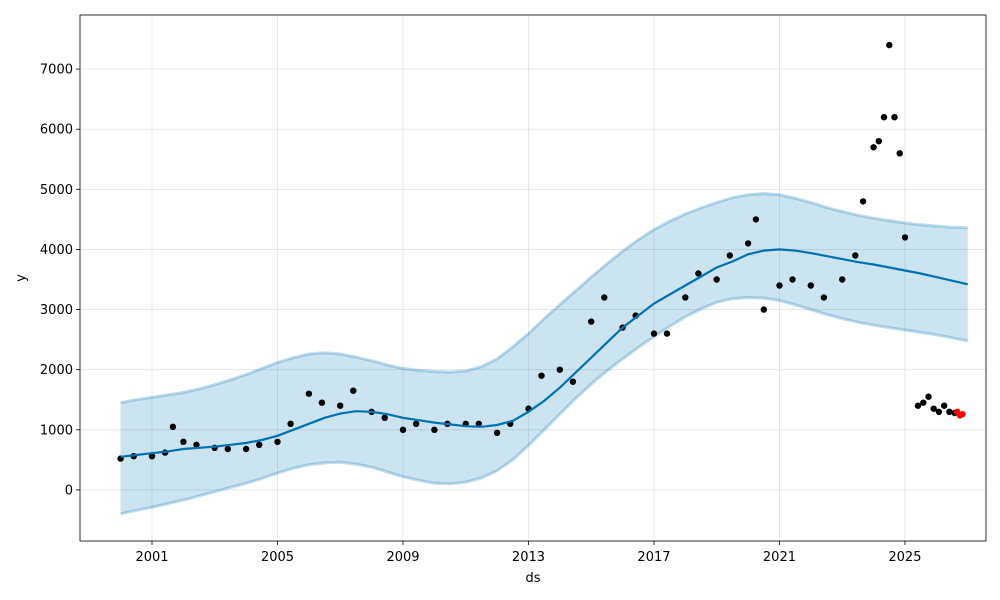  What do you see at coordinates (21, 278) in the screenshot?
I see `y-axis-label: y` at bounding box center [21, 278].